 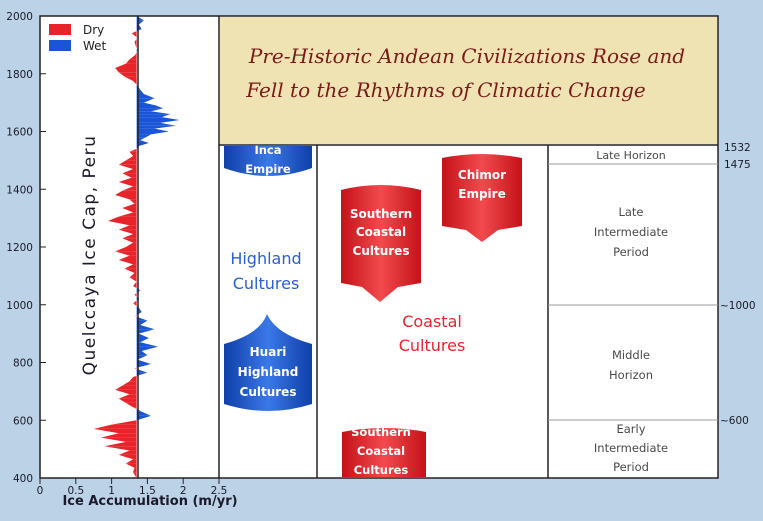 I want to click on y-tick-label: 2000, so click(x=19, y=17).